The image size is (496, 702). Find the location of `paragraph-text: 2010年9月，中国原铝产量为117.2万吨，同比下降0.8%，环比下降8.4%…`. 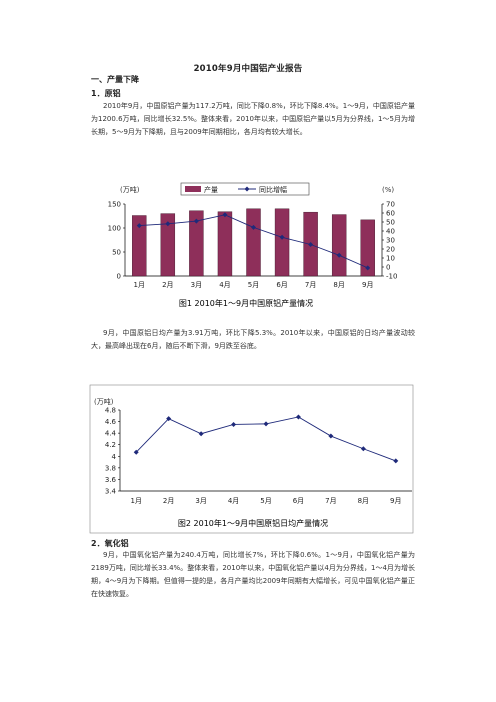

paragraph-text: 2010年9月，中国原铝产量为117.2万吨，同比下降0.8%，环比下降8.4%… is located at coordinates (253, 119).